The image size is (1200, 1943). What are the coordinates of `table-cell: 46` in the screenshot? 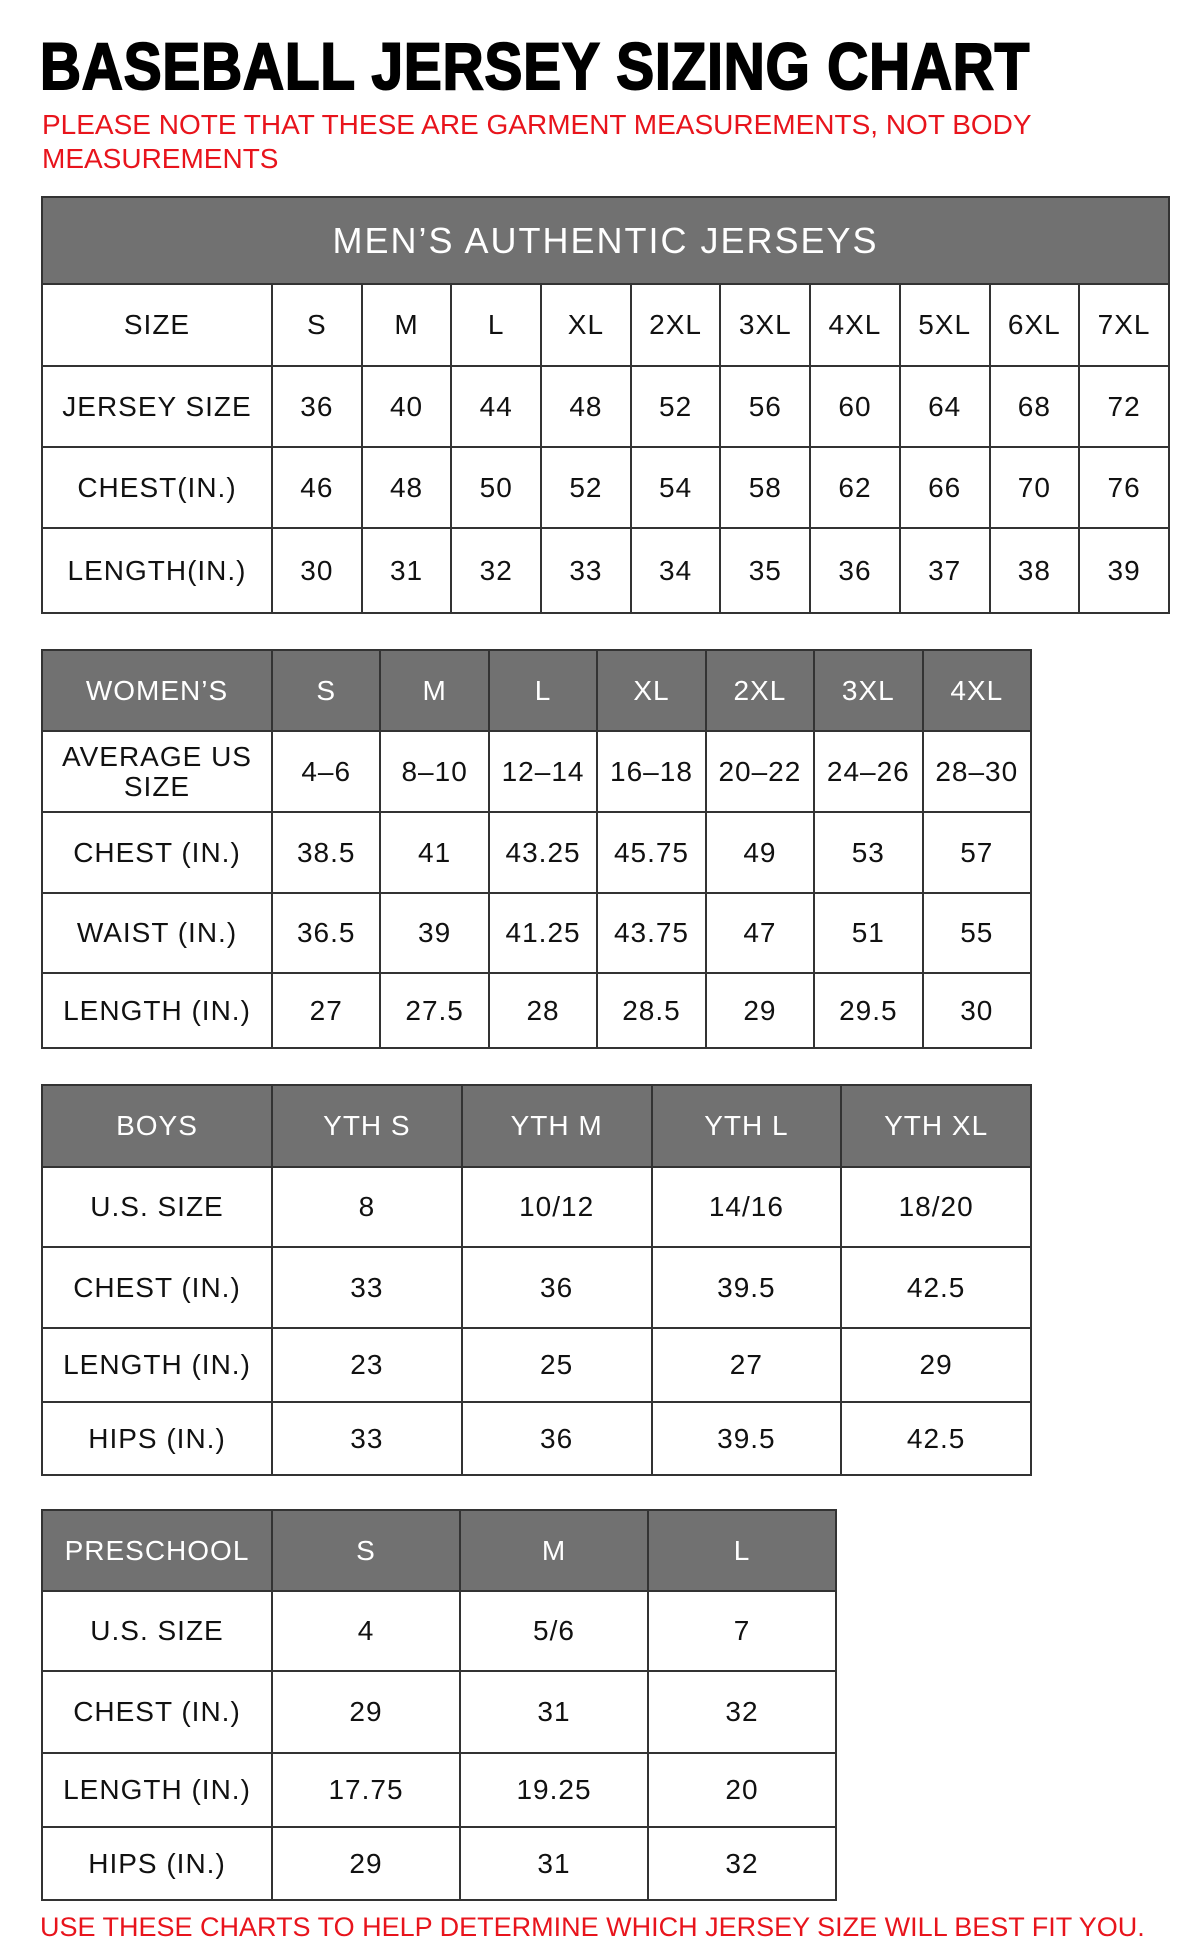 It's located at (317, 487).